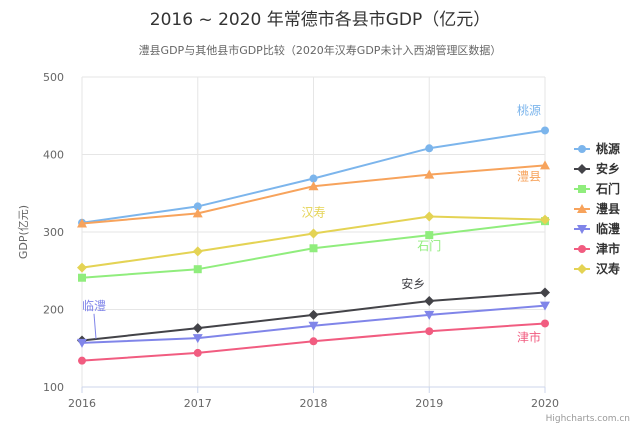 The image size is (640, 427). What do you see at coordinates (313, 213) in the screenshot?
I see `annotation-label: 汉寿` at bounding box center [313, 213].